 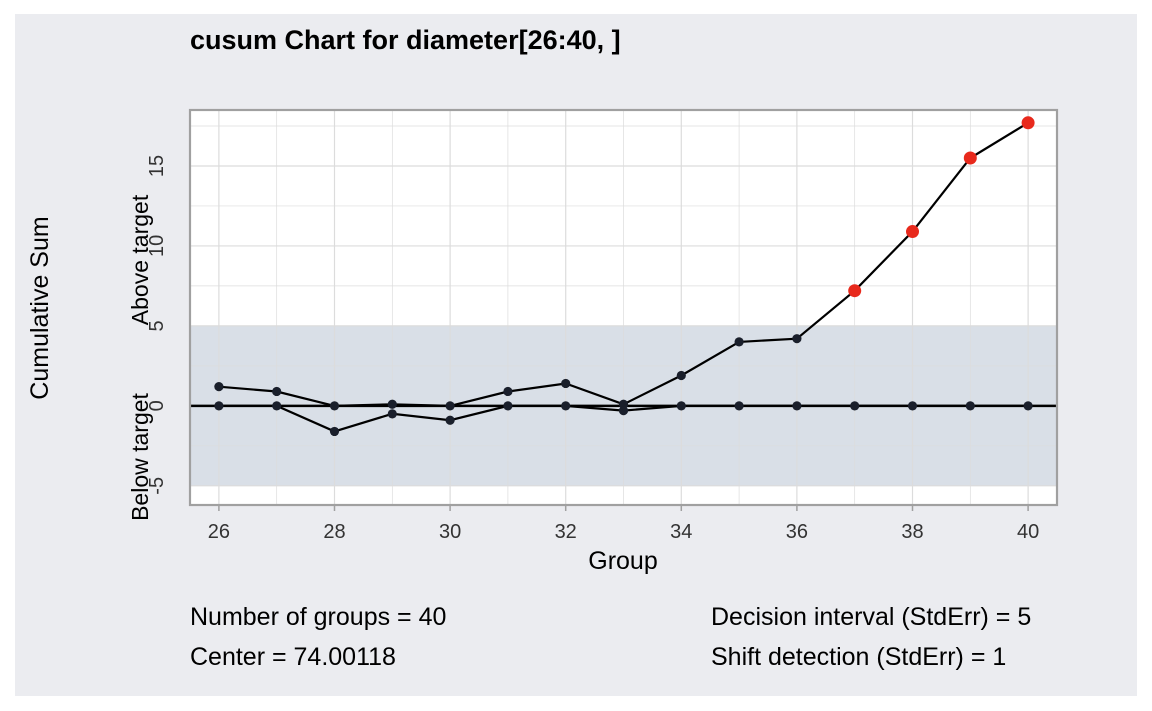 What do you see at coordinates (622, 561) in the screenshot?
I see `x-axis-title: Group` at bounding box center [622, 561].